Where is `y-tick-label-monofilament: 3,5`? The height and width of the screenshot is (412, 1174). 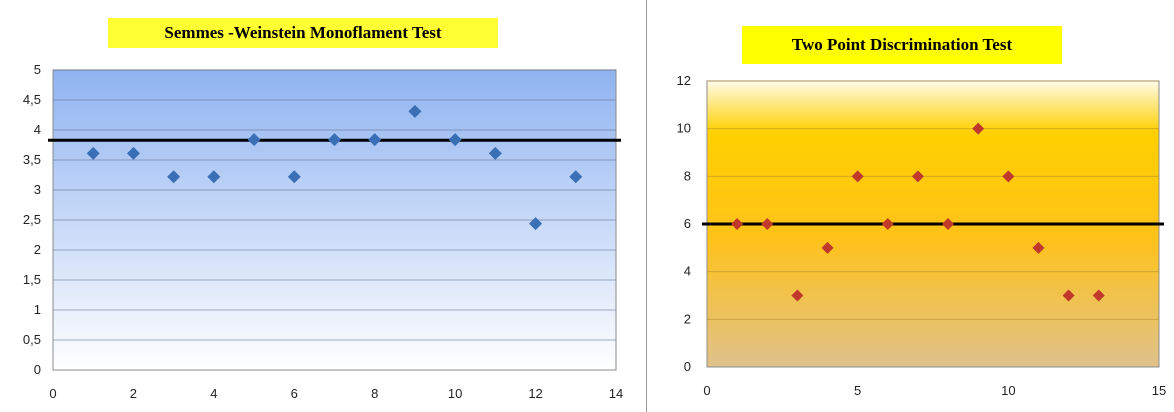 y-tick-label-monofilament: 3,5 is located at coordinates (32, 159).